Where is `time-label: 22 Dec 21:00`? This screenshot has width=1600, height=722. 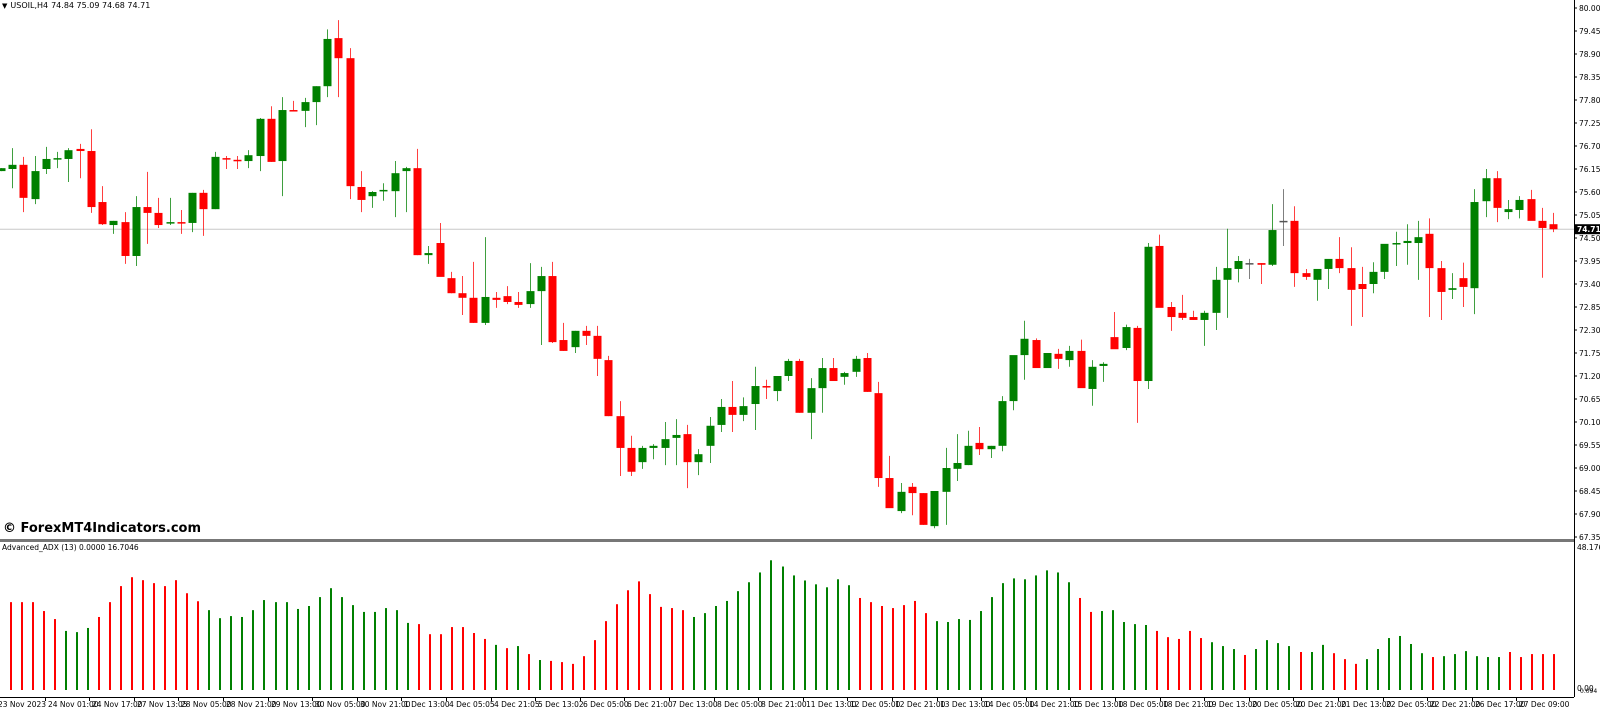
time-label: 22 Dec 21:00 is located at coordinates (1455, 704).